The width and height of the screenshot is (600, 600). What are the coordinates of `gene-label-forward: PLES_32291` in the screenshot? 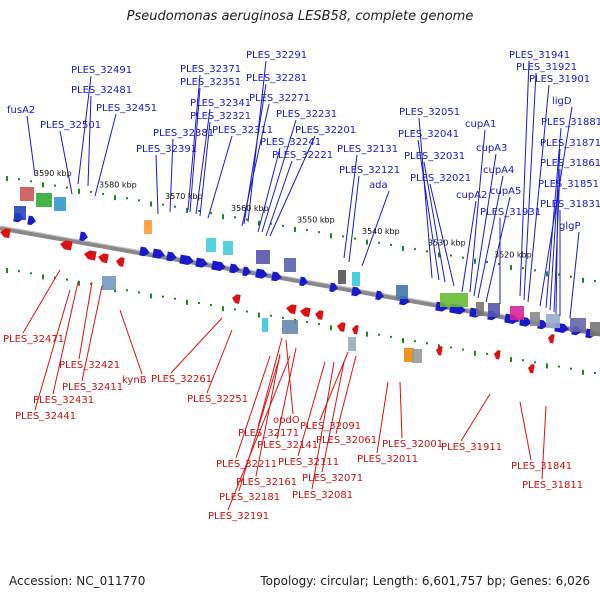 It's located at (276, 55).